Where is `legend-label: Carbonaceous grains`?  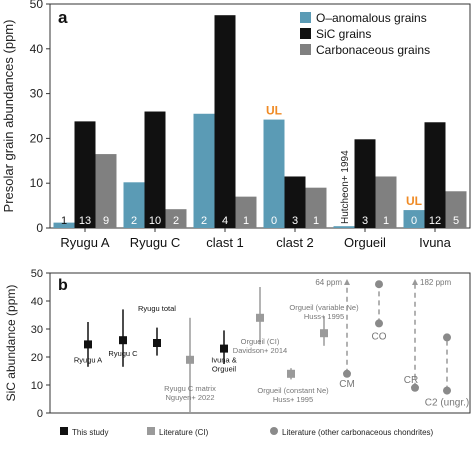 legend-label: Carbonaceous grains is located at coordinates (373, 50).